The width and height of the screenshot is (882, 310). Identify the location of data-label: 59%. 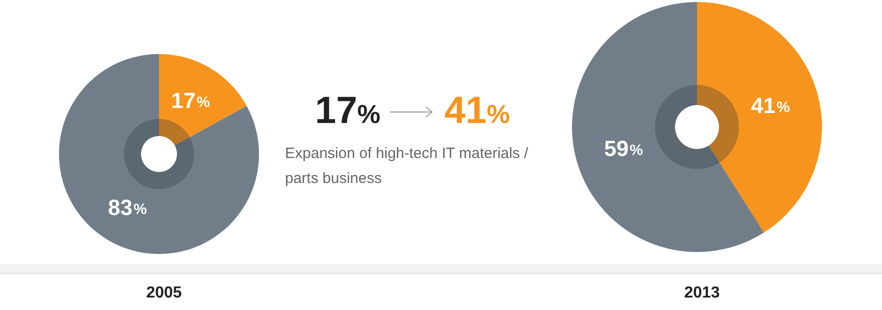
(623, 148).